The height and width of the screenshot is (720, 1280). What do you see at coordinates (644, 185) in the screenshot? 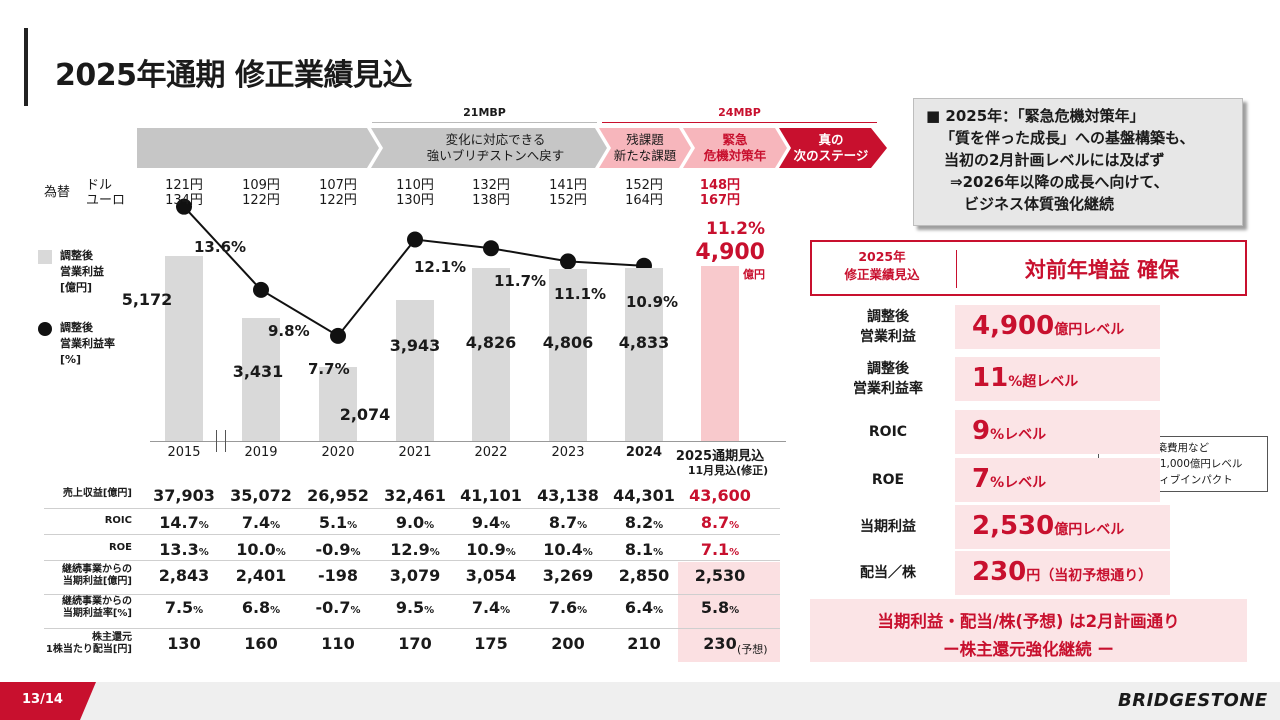
I see `fx-dollar-value: 152円` at bounding box center [644, 185].